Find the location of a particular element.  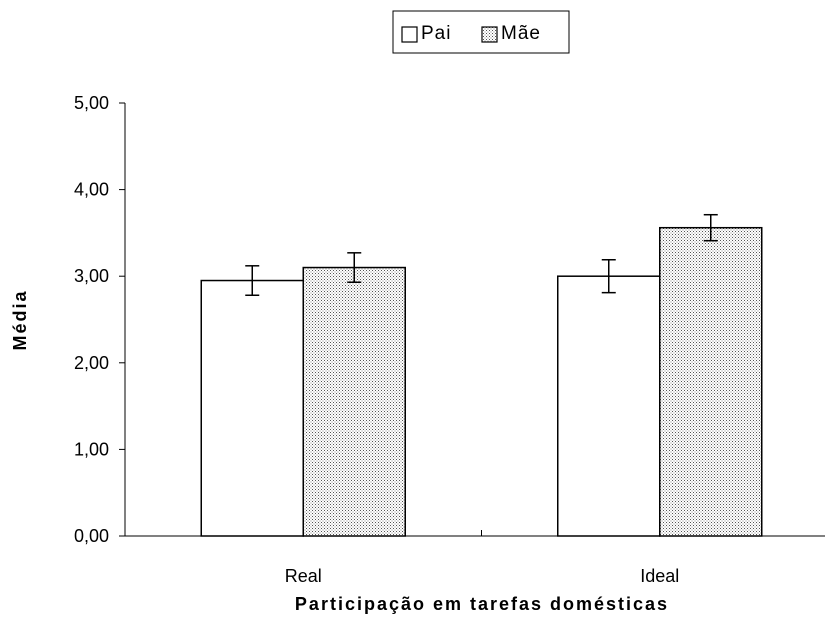

y-tick-label: 1,00 is located at coordinates (91, 449).